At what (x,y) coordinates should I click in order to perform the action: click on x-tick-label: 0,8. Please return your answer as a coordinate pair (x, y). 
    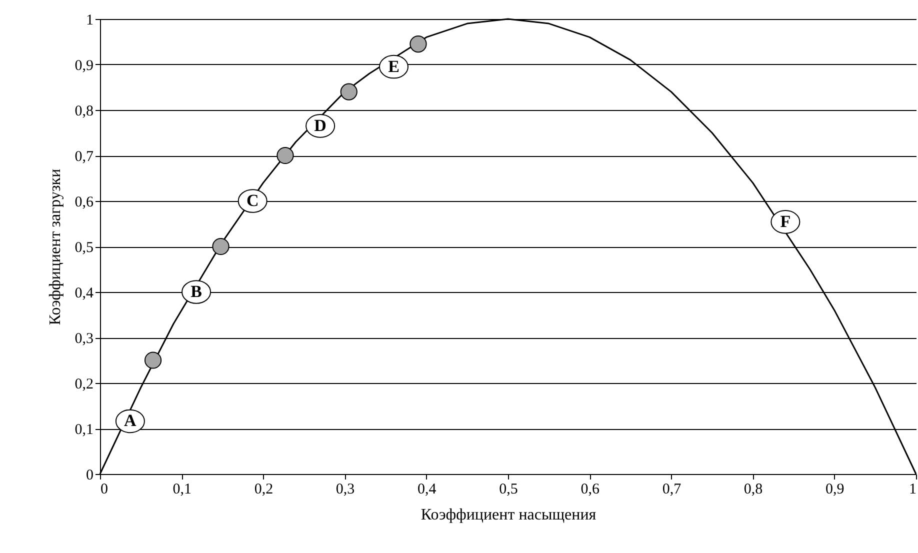
    Looking at the image, I should click on (753, 490).